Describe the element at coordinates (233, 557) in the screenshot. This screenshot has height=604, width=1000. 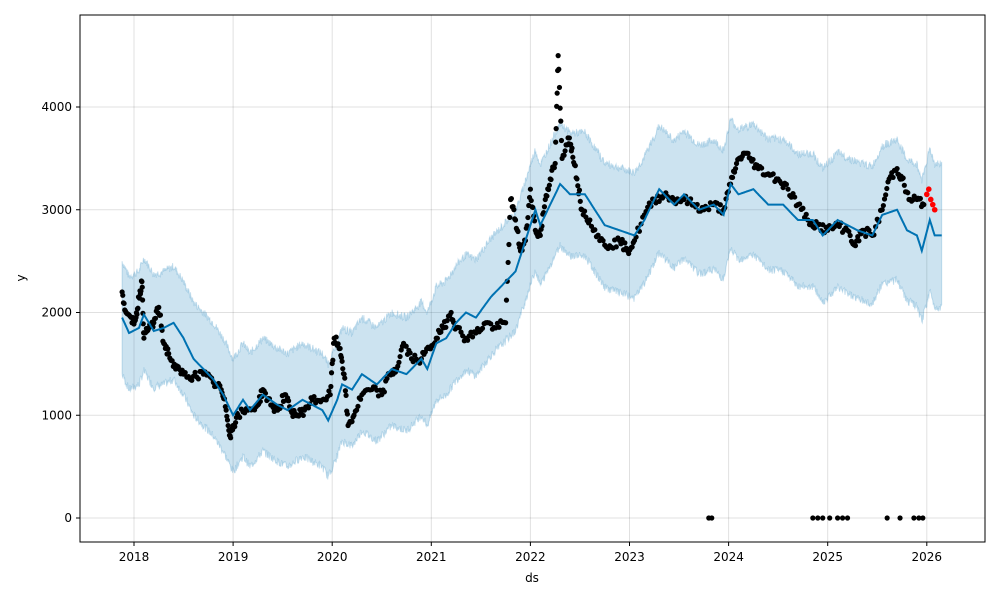
I see `x-tick-label: 2019` at that location.